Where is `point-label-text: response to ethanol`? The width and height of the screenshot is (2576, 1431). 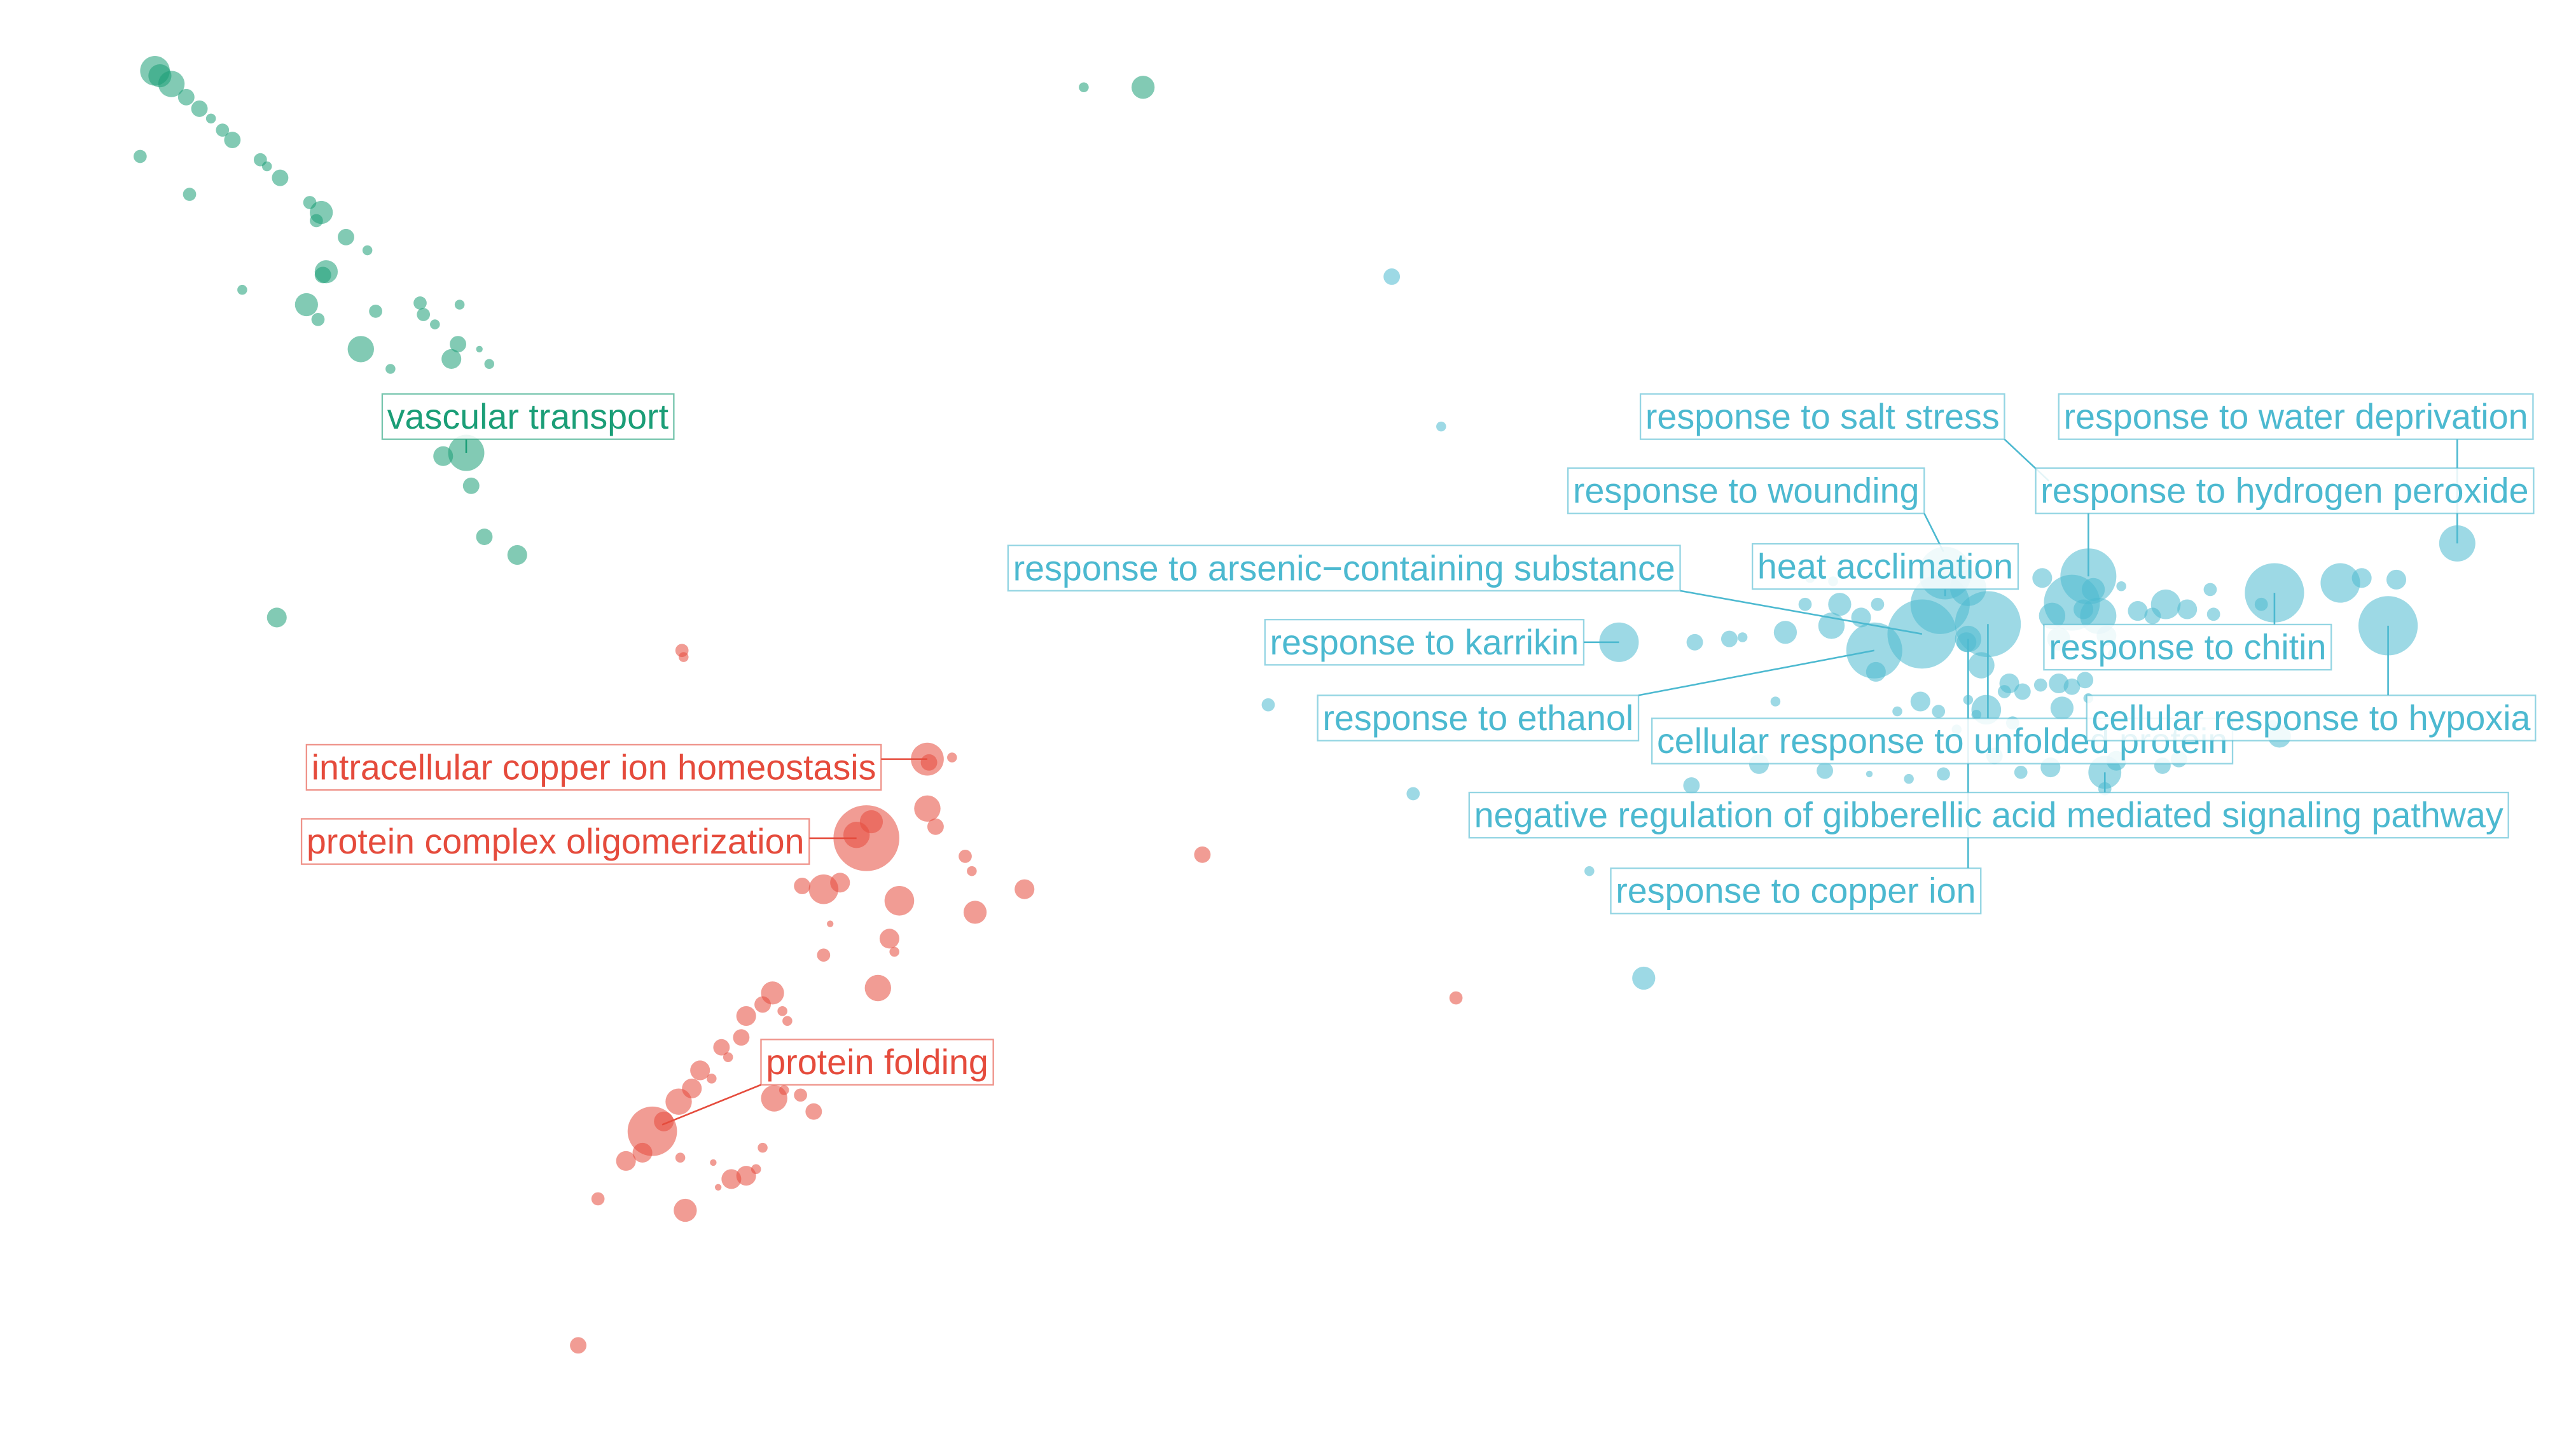
point-label-text: response to ethanol is located at coordinates (1477, 718).